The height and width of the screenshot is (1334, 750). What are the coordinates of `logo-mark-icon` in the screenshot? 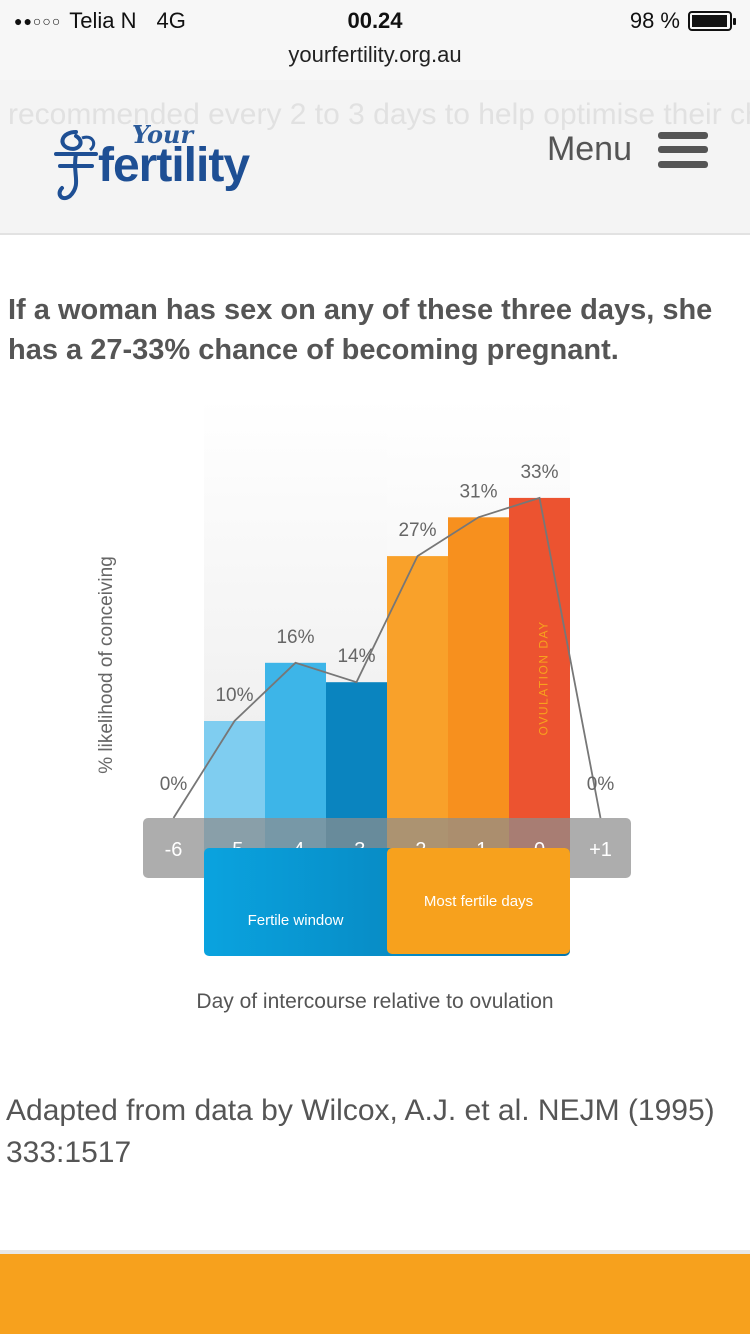 It's located at (76, 165).